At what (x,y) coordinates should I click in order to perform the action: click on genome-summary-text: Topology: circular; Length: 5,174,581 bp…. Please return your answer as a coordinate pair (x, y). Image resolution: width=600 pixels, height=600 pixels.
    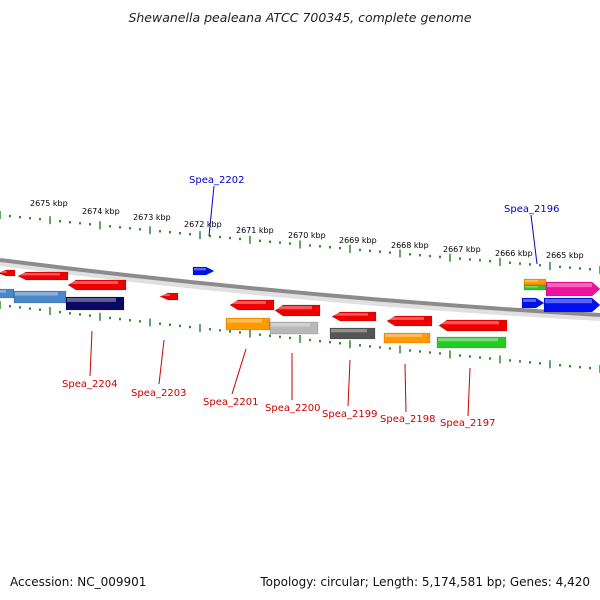
    Looking at the image, I should click on (425, 582).